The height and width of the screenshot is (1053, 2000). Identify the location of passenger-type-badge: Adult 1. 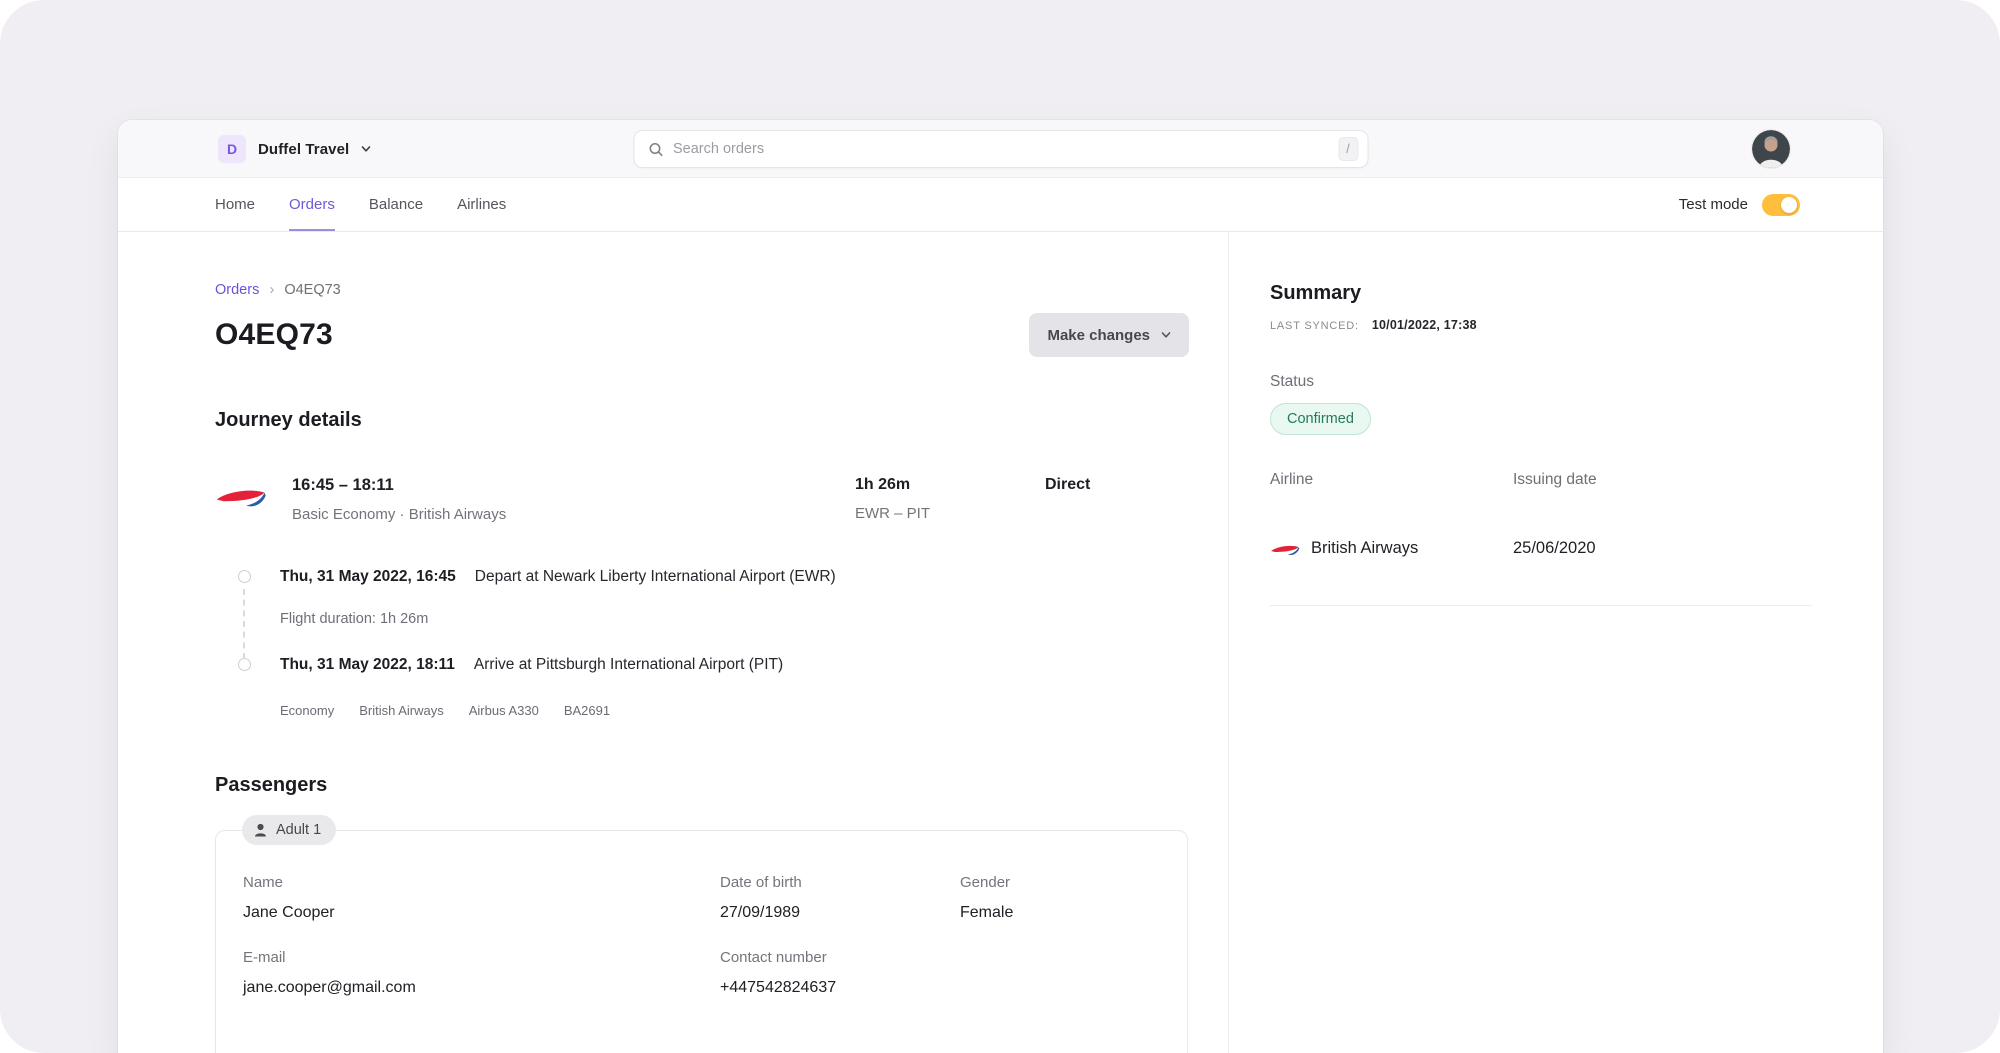
(289, 830).